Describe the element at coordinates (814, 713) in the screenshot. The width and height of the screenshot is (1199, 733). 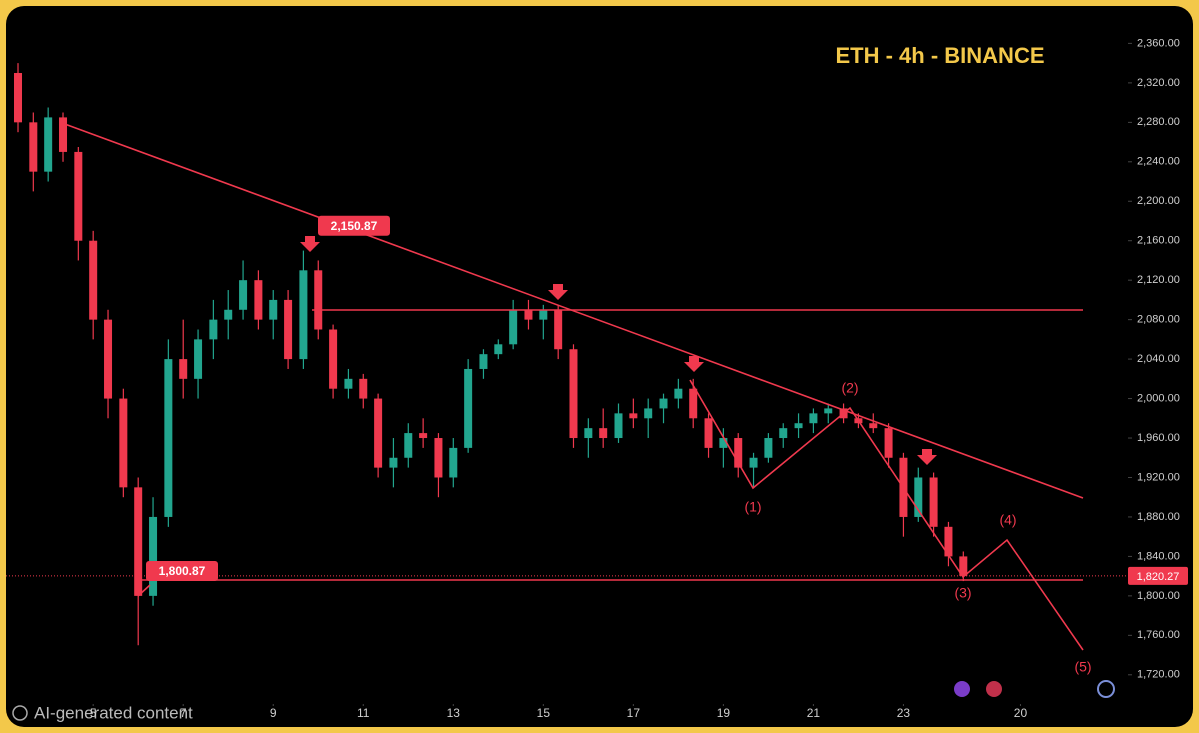
I see `x-tick-label: 21` at that location.